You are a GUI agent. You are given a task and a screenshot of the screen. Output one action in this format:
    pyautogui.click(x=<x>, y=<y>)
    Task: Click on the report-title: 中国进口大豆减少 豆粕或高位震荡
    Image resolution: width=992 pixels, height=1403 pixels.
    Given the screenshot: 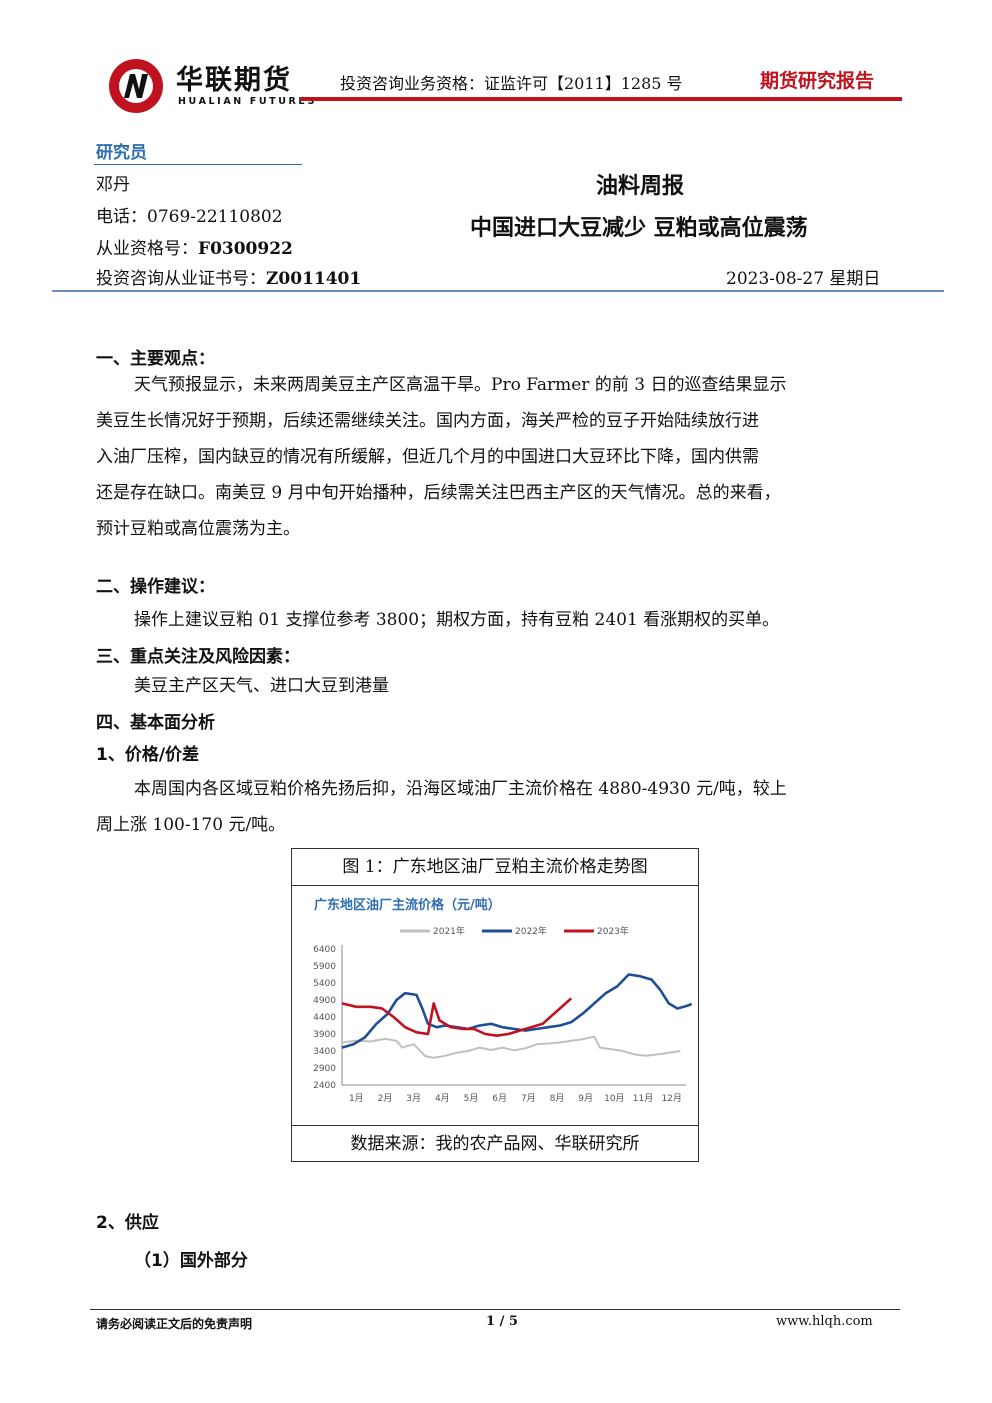 What is the action you would take?
    pyautogui.click(x=639, y=228)
    